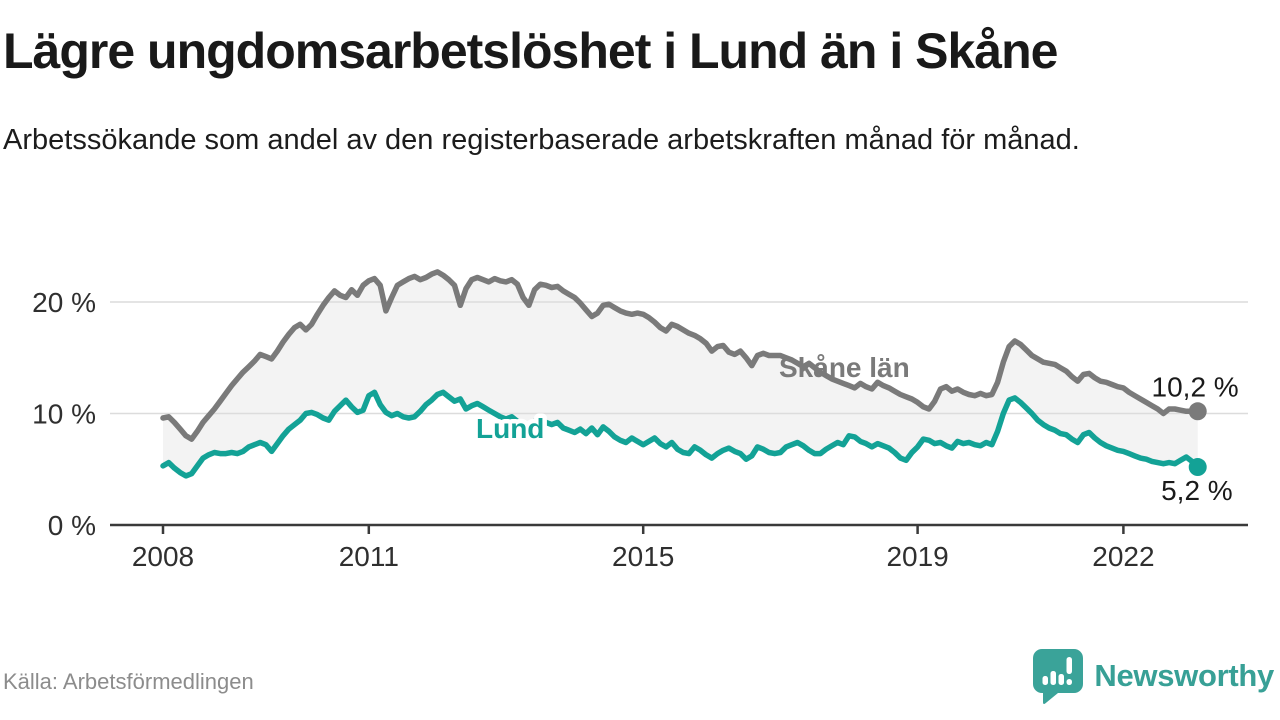 The width and height of the screenshot is (1280, 720). Describe the element at coordinates (1197, 411) in the screenshot. I see `series-end-dot-skane` at that location.